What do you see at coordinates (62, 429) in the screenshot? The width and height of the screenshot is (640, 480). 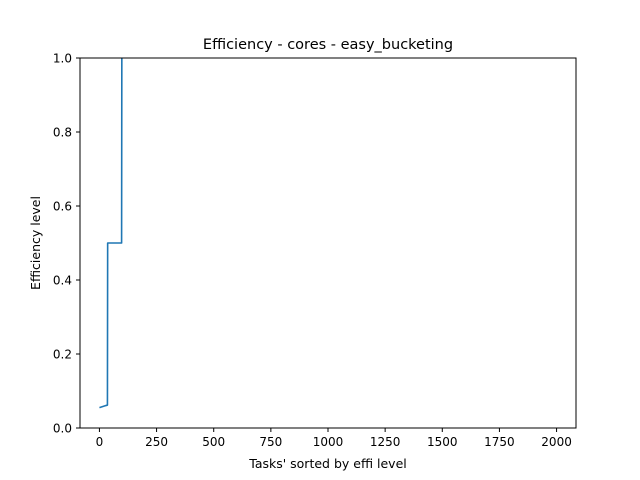 I see `y-tick-label: 0.0` at bounding box center [62, 429].